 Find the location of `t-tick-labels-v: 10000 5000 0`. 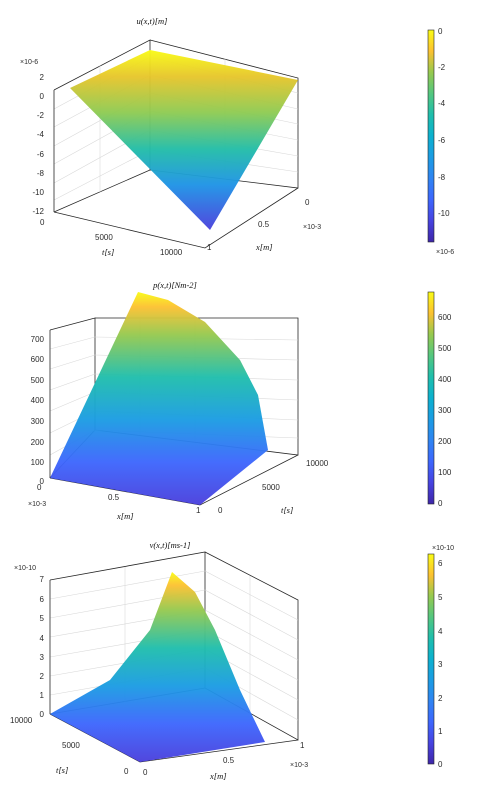

t-tick-labels-v: 10000 5000 0 is located at coordinates (69, 746).